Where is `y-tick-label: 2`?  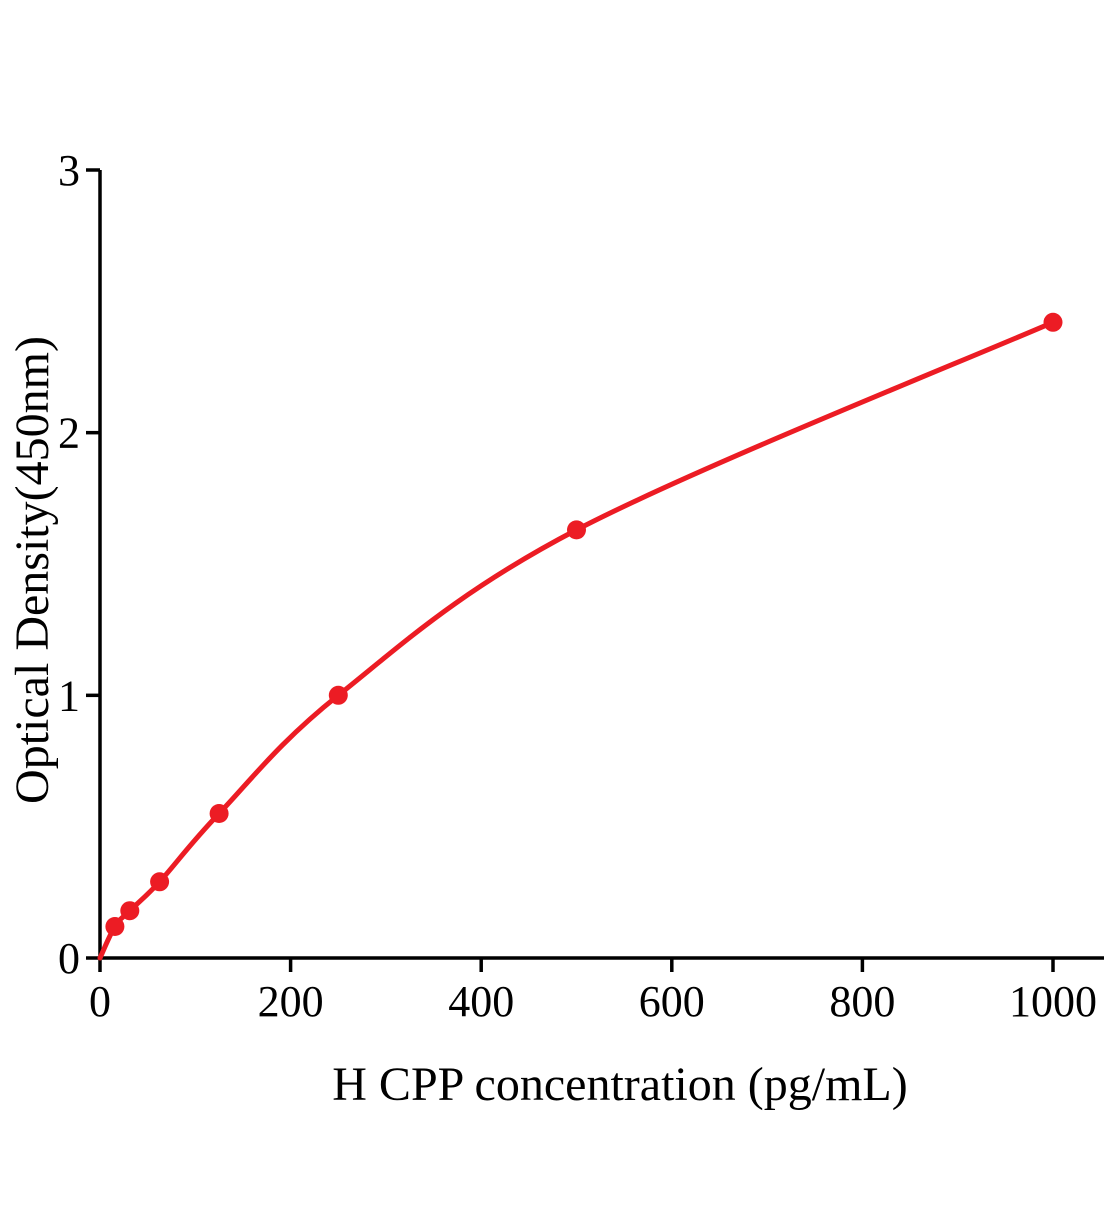
y-tick-label: 2 is located at coordinates (69, 433).